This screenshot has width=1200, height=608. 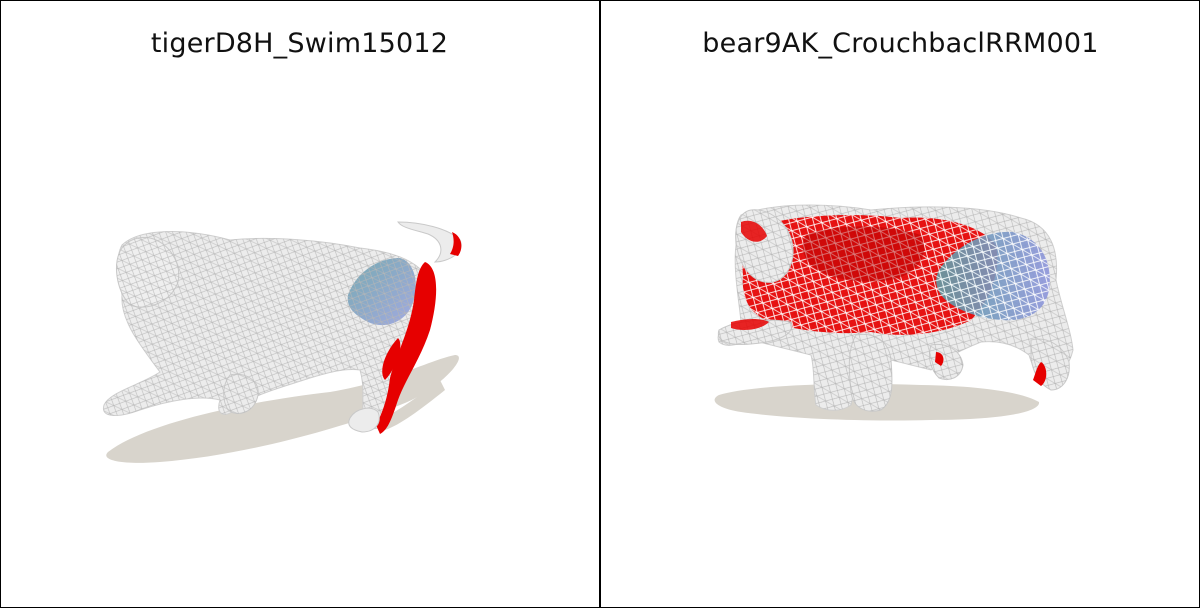 What do you see at coordinates (406, 348) in the screenshot?
I see `tiger-highlight-red` at bounding box center [406, 348].